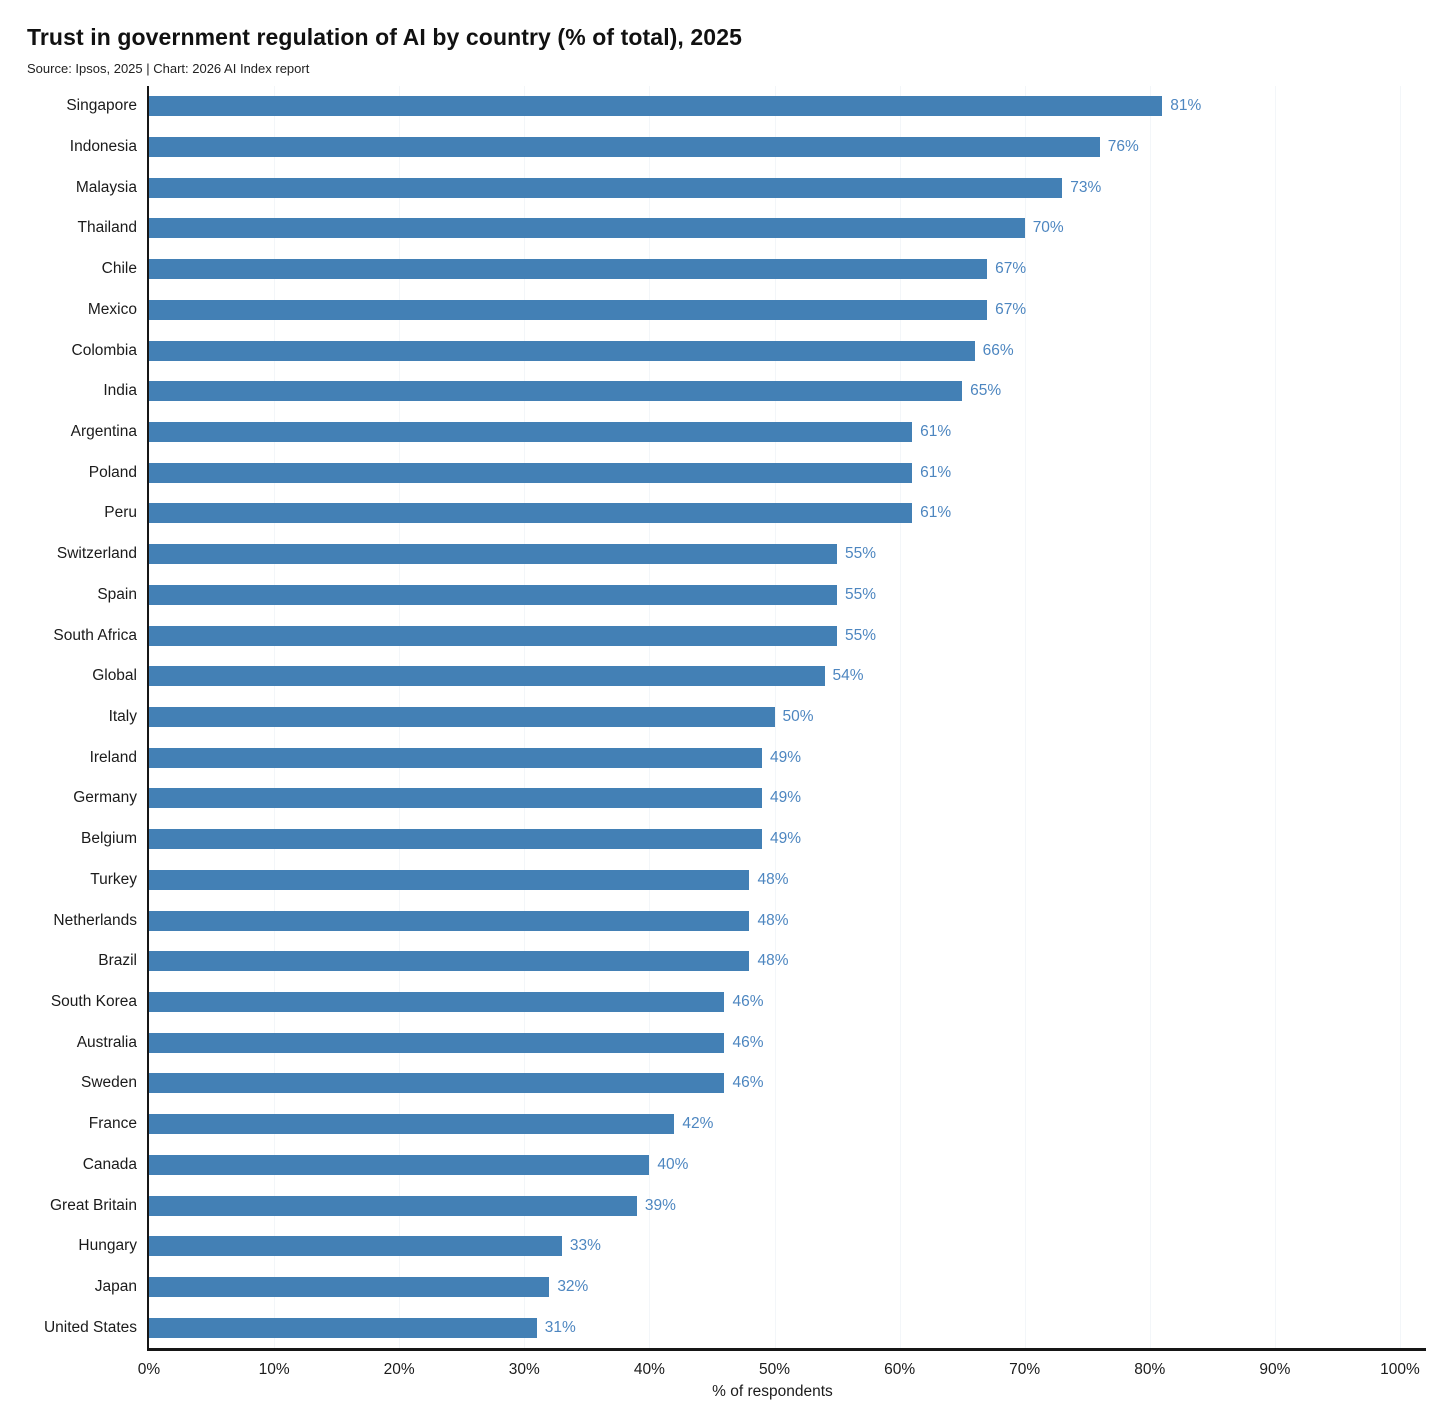  Describe the element at coordinates (698, 1124) in the screenshot. I see `value-label: 42%` at that location.